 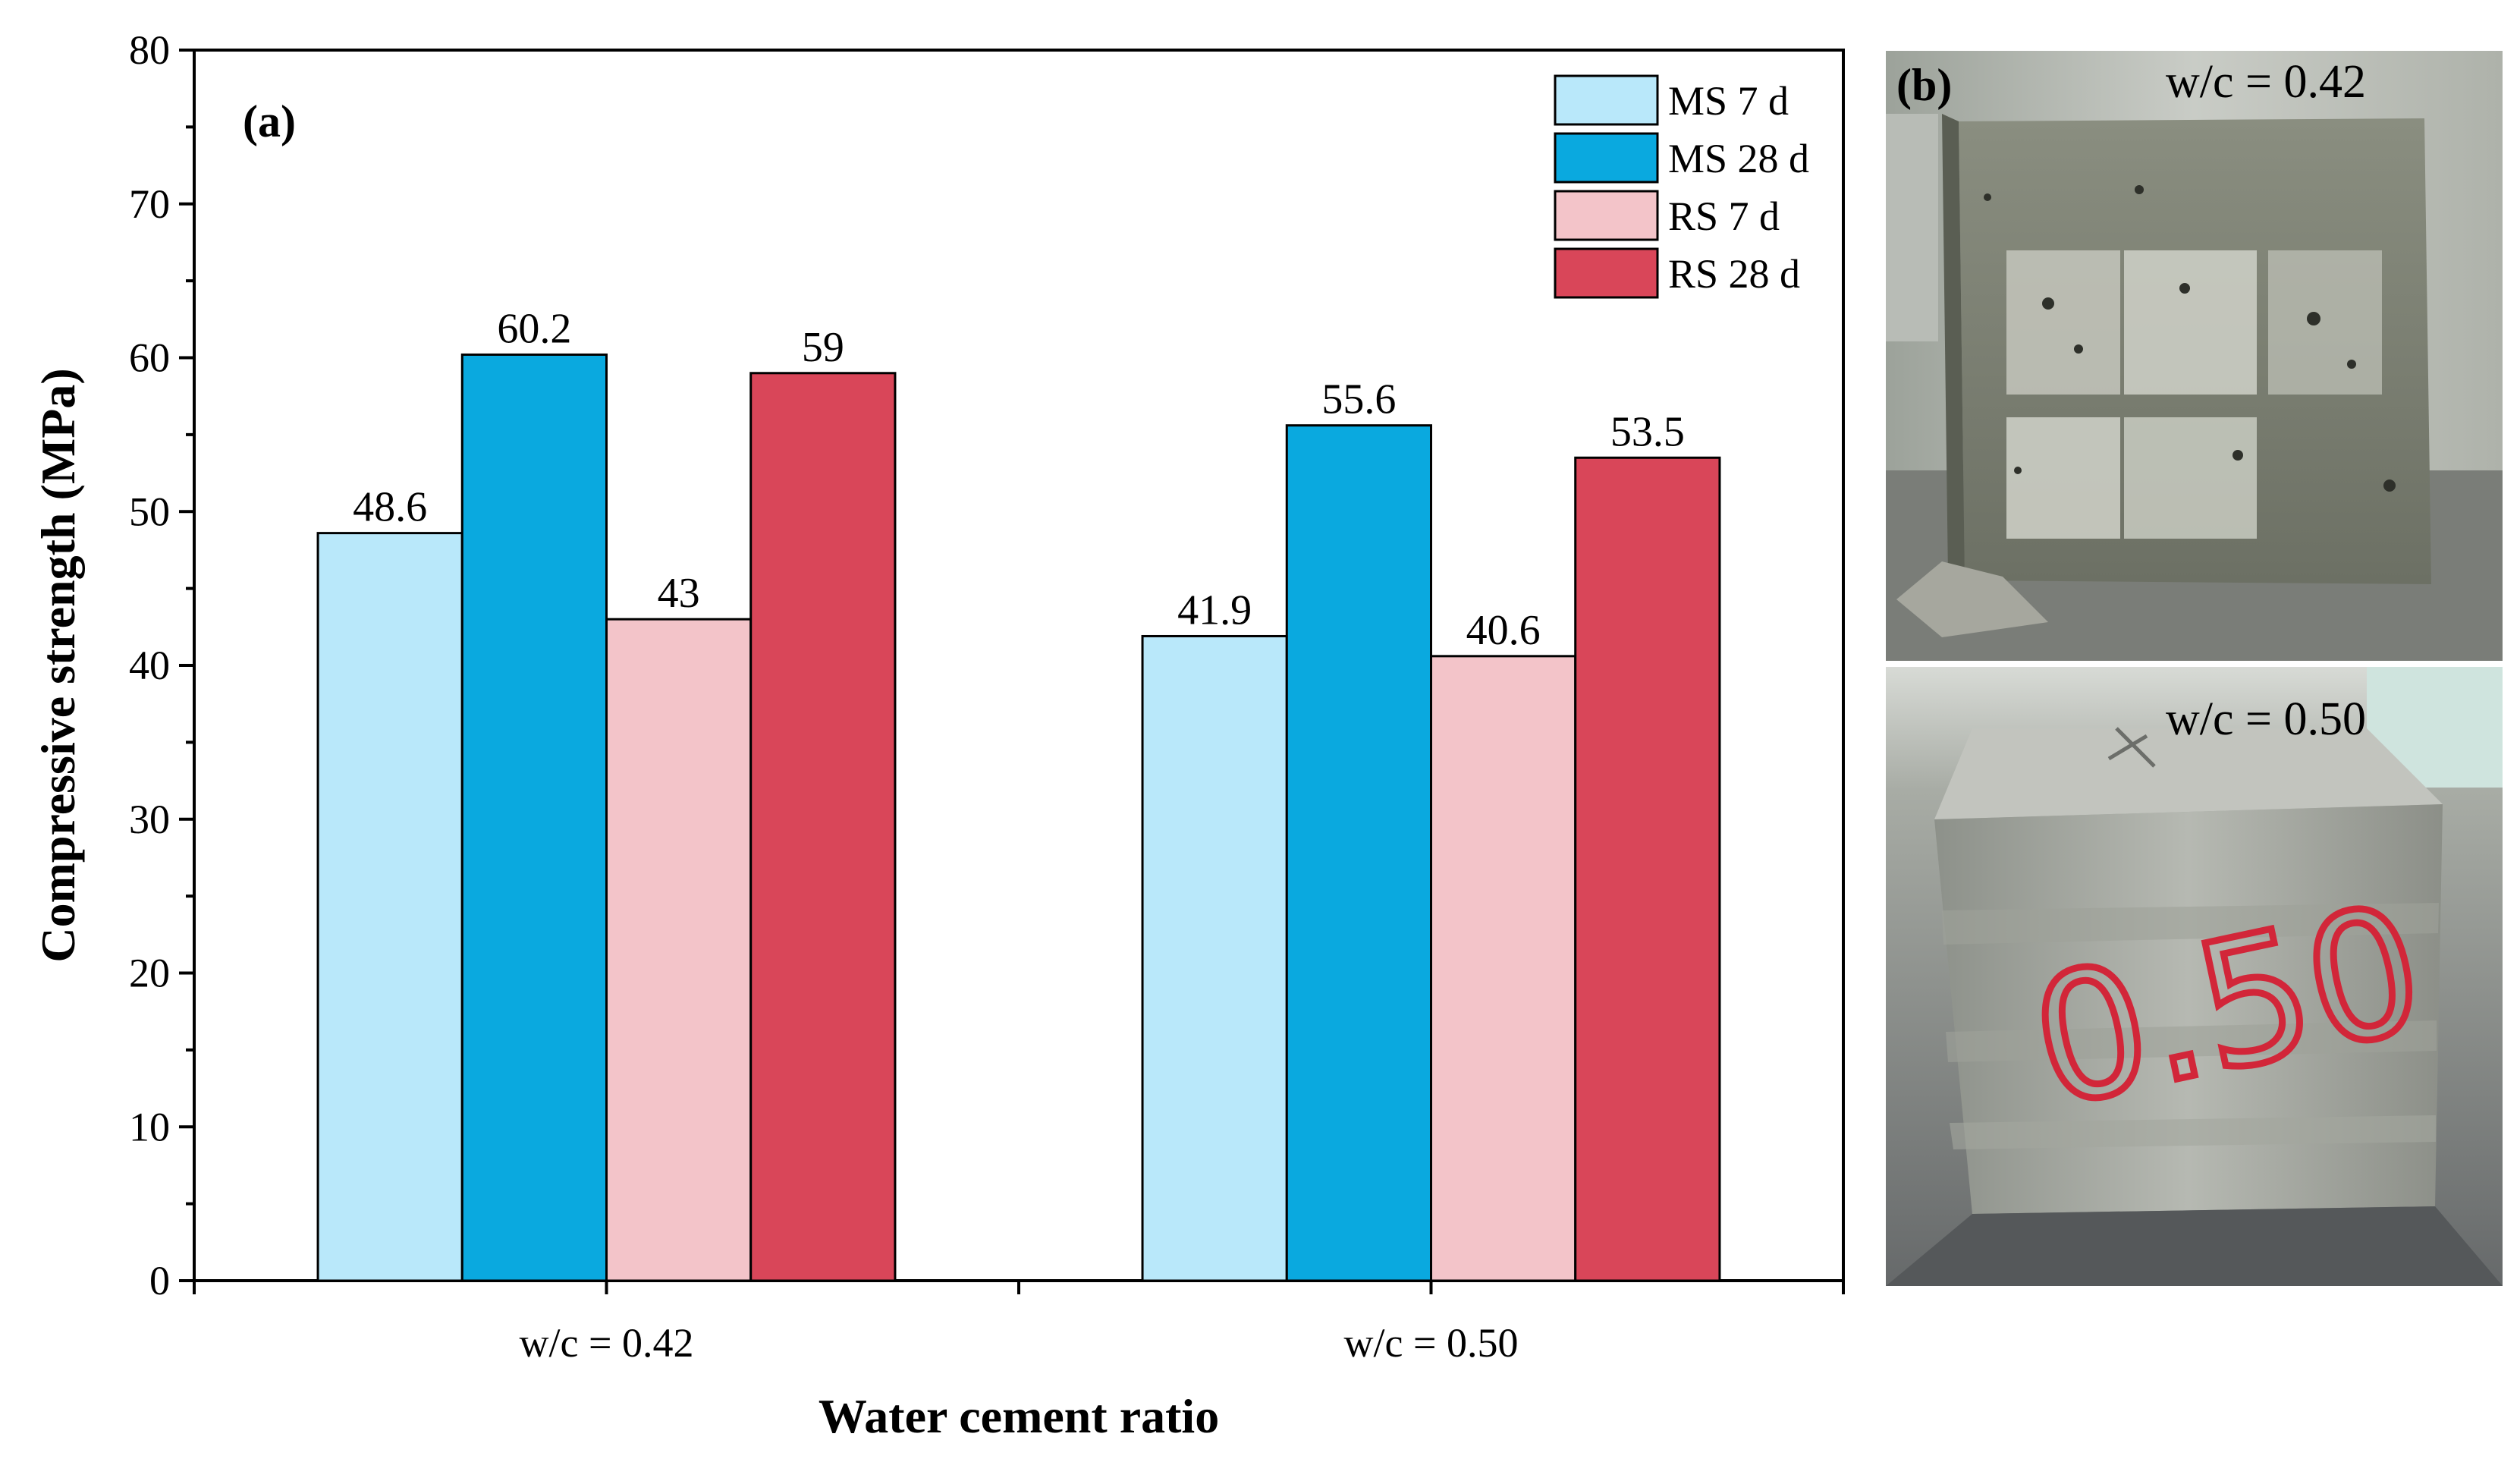 I want to click on legend-label: MS 28 d, so click(x=1738, y=158).